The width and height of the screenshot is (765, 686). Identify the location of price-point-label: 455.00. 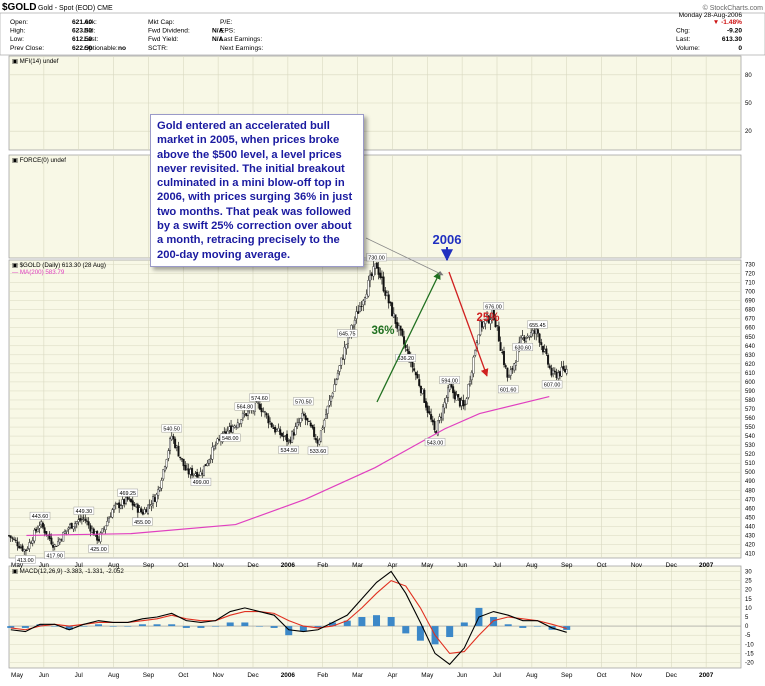
(142, 523).